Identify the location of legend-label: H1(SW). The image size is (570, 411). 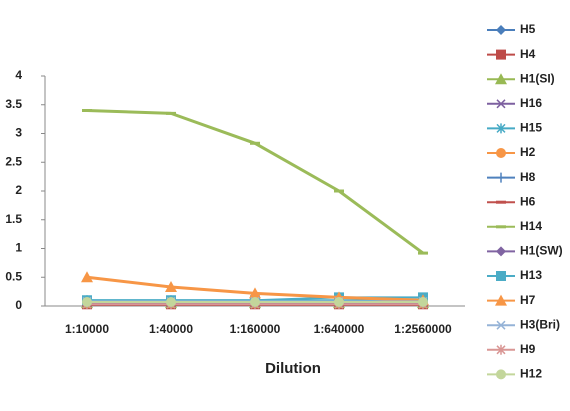
(541, 251).